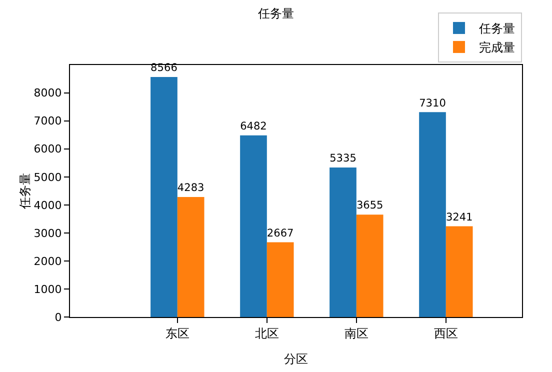  Describe the element at coordinates (343, 158) in the screenshot. I see `data-label: 5335` at that location.